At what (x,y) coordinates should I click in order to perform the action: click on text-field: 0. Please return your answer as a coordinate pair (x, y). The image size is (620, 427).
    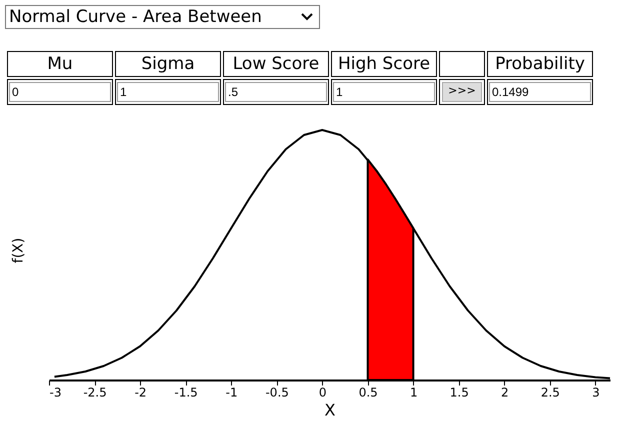
    Looking at the image, I should click on (60, 92).